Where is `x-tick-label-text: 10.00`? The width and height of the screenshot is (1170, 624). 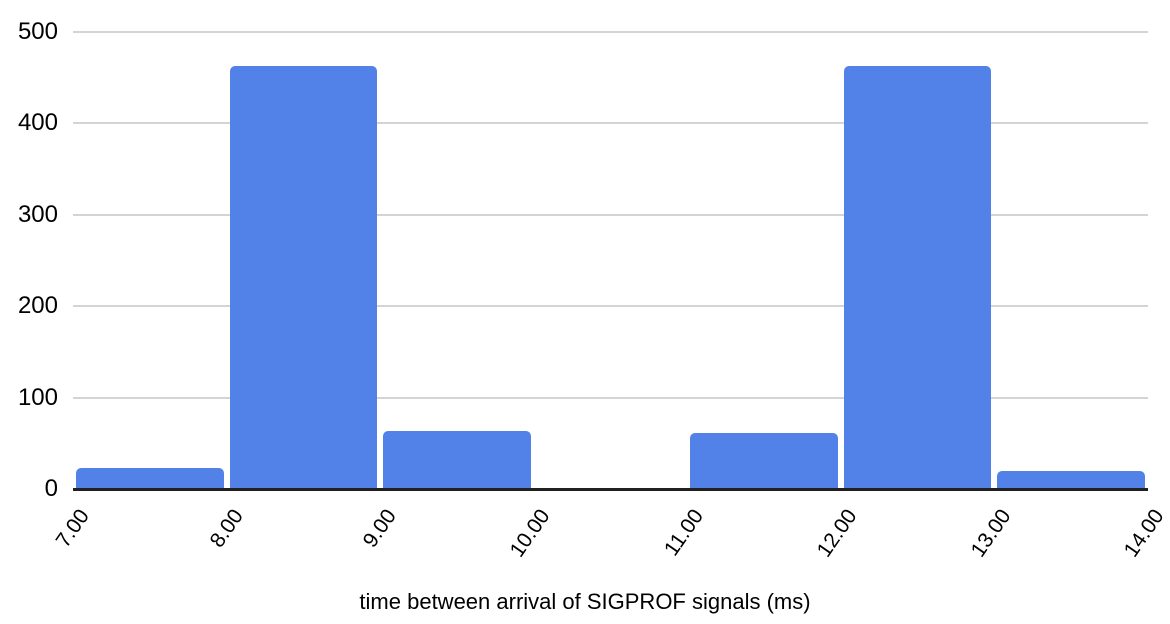
x-tick-label-text: 10.00 is located at coordinates (530, 533).